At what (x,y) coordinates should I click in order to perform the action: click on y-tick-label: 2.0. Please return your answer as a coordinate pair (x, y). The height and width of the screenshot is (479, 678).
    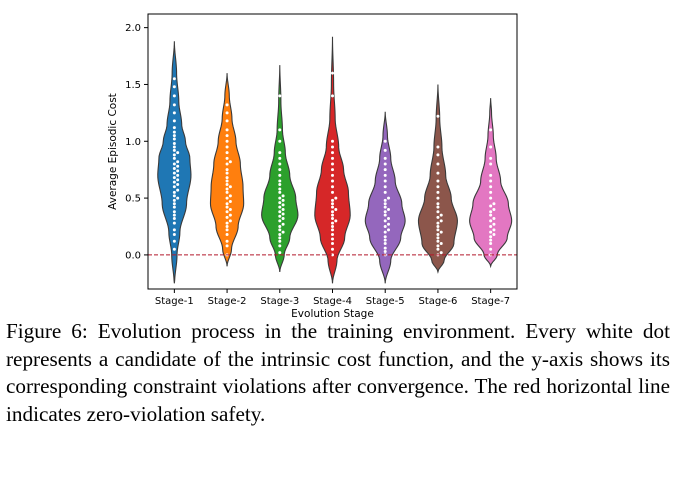
    Looking at the image, I should click on (133, 28).